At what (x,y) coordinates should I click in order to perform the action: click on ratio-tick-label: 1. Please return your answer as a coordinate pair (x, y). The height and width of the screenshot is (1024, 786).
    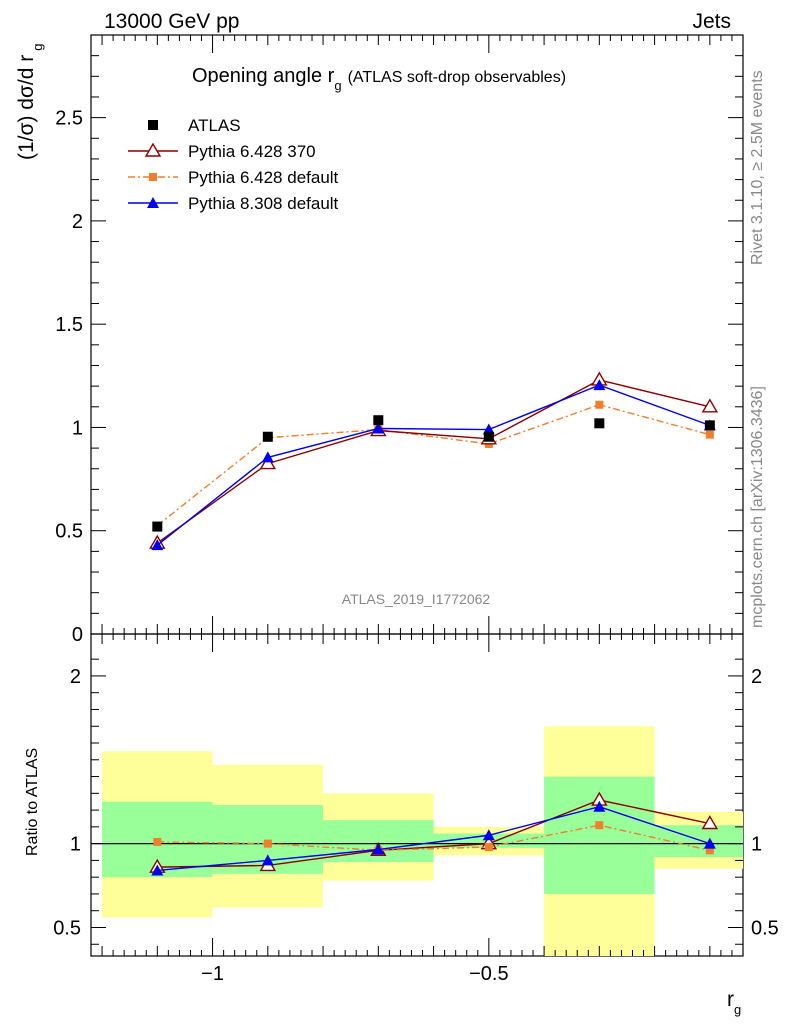
    Looking at the image, I should click on (75, 845).